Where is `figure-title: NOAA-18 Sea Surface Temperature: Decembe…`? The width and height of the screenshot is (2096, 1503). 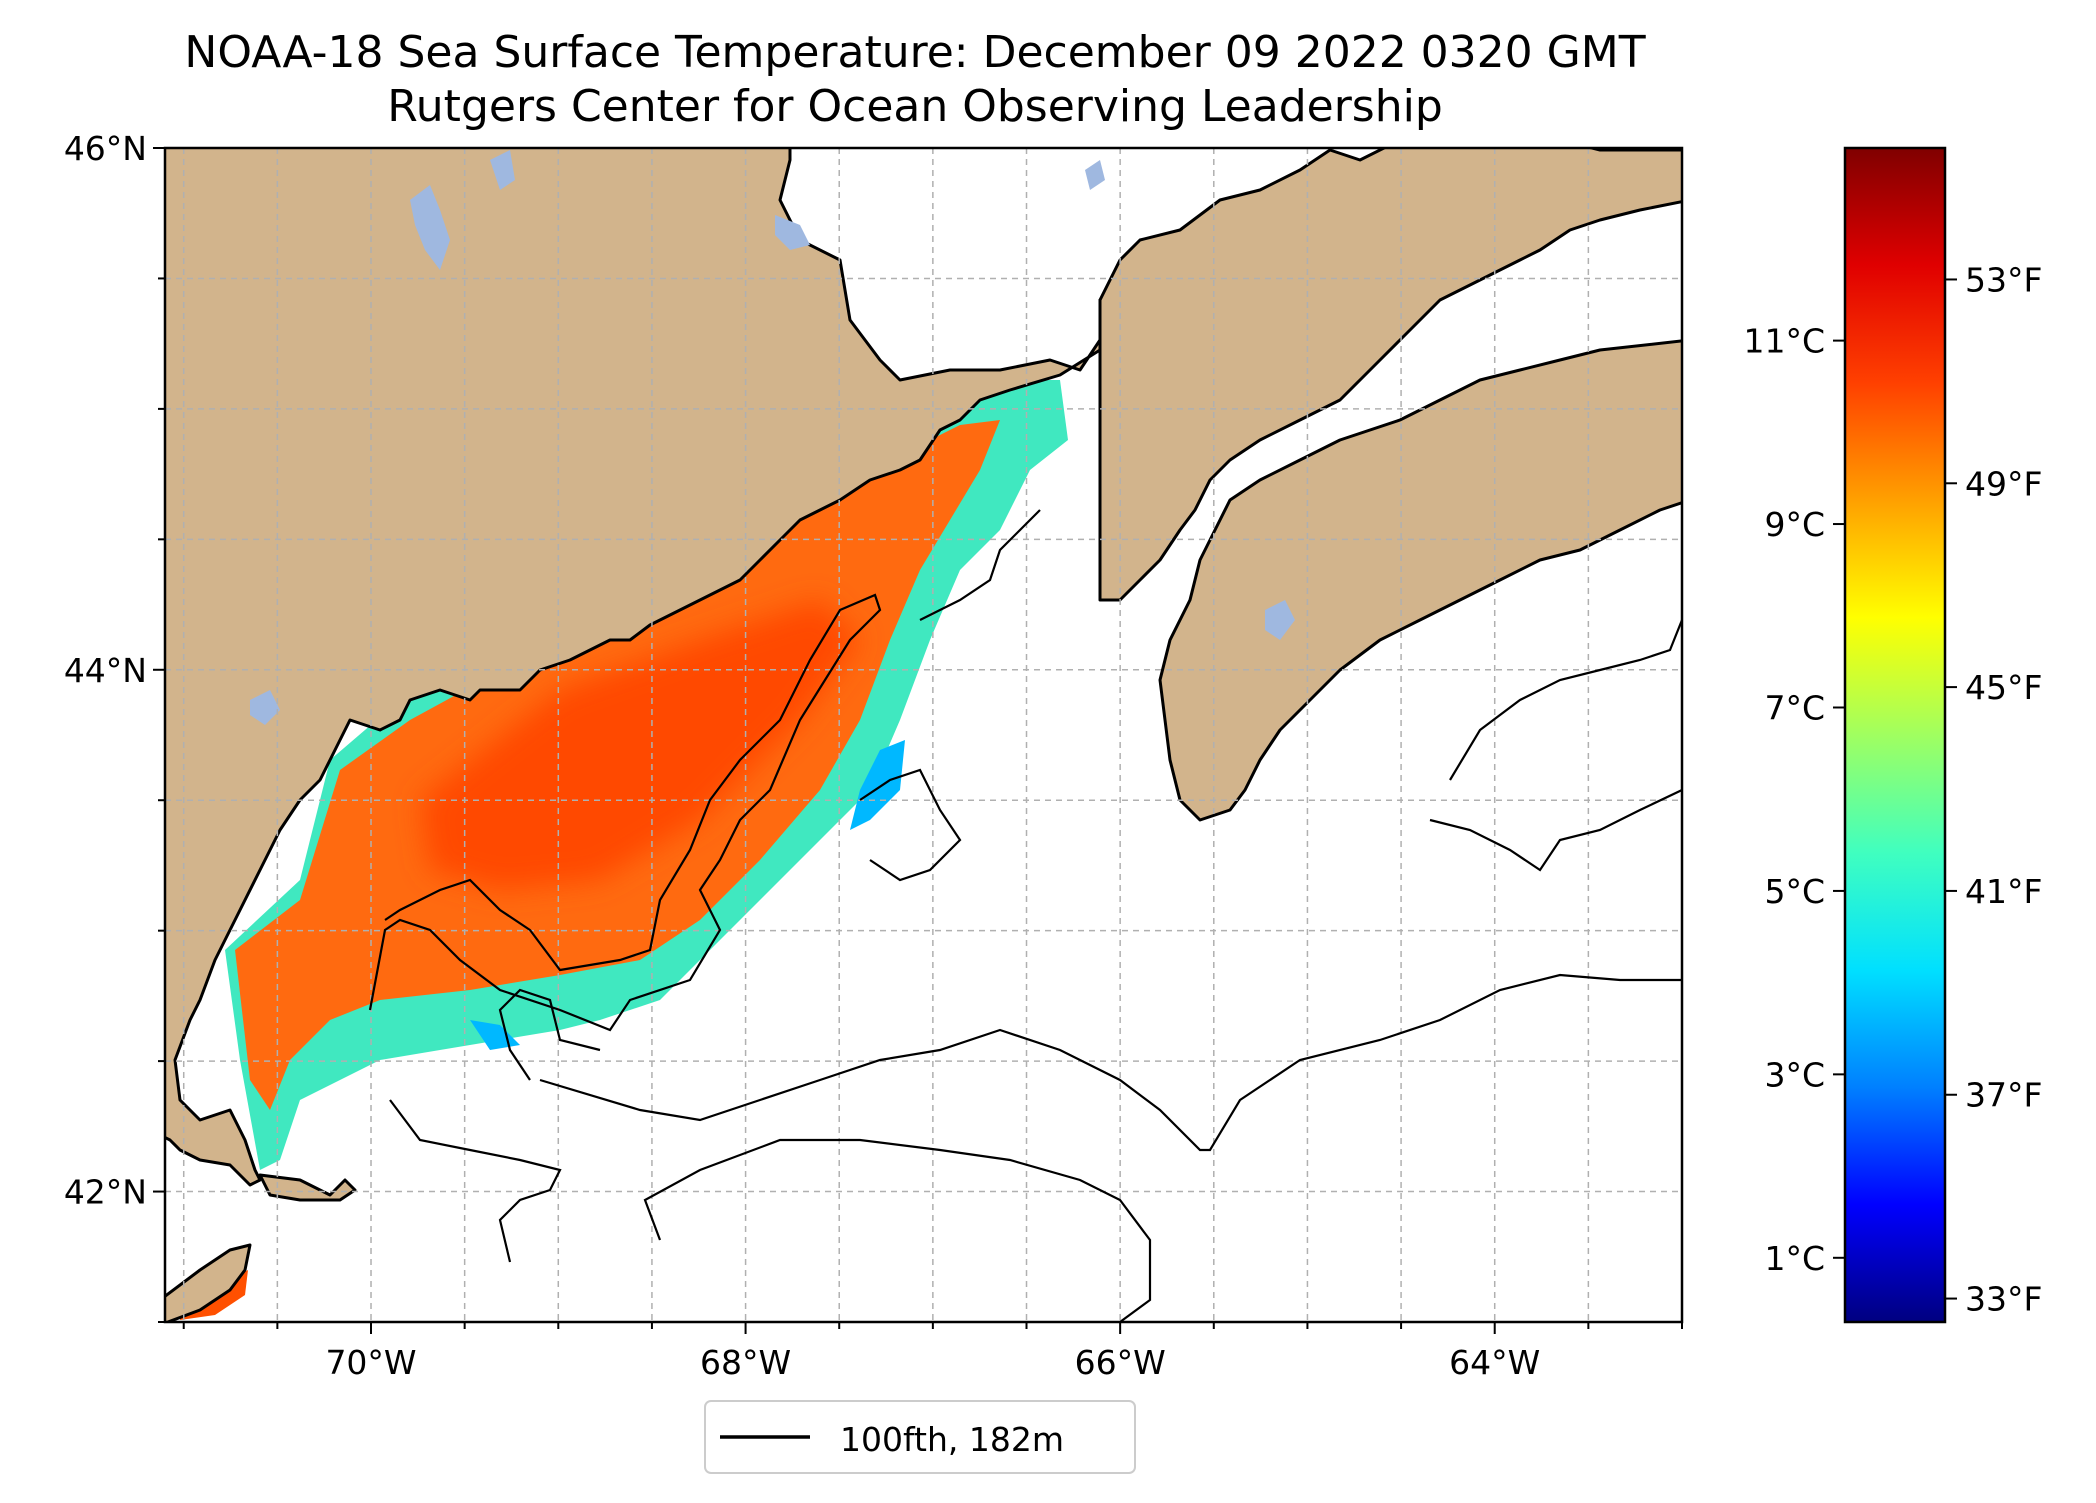
figure-title: NOAA-18 Sea Surface Temperature: Decembe… is located at coordinates (915, 52).